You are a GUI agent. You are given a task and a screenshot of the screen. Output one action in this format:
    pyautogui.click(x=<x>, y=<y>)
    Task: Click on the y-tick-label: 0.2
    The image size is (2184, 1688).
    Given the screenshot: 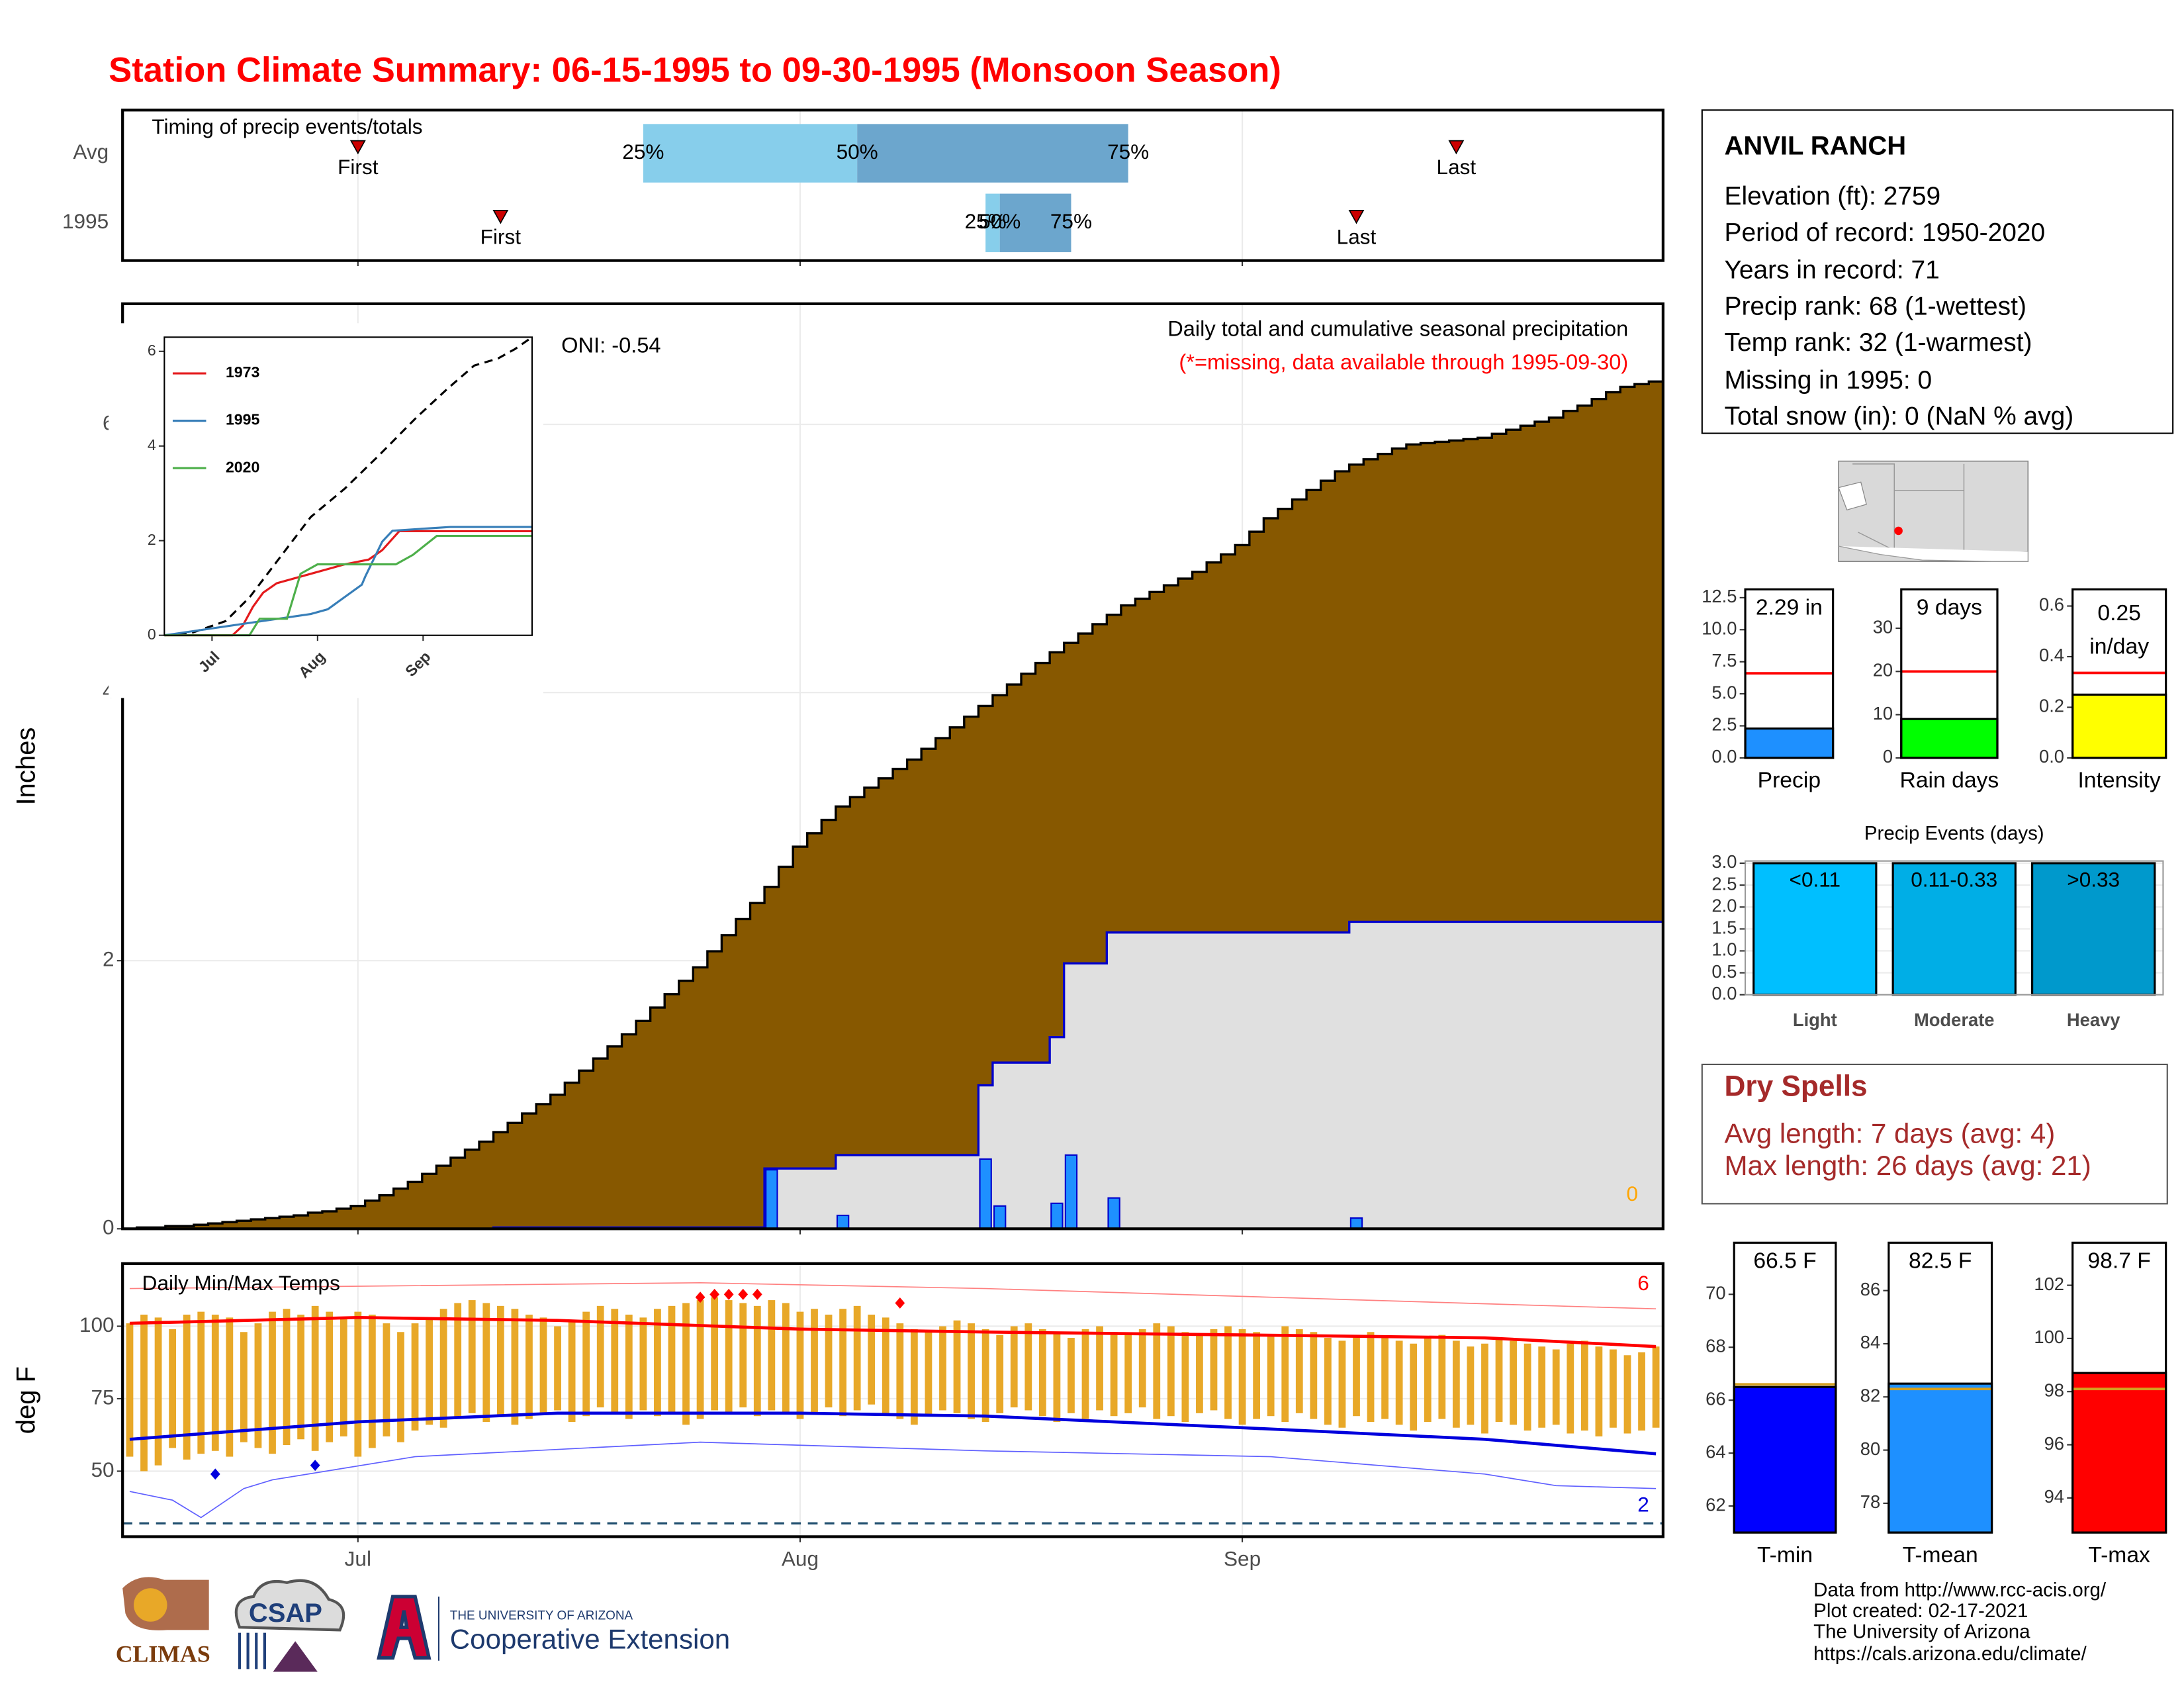 What is the action you would take?
    pyautogui.click(x=2051, y=706)
    